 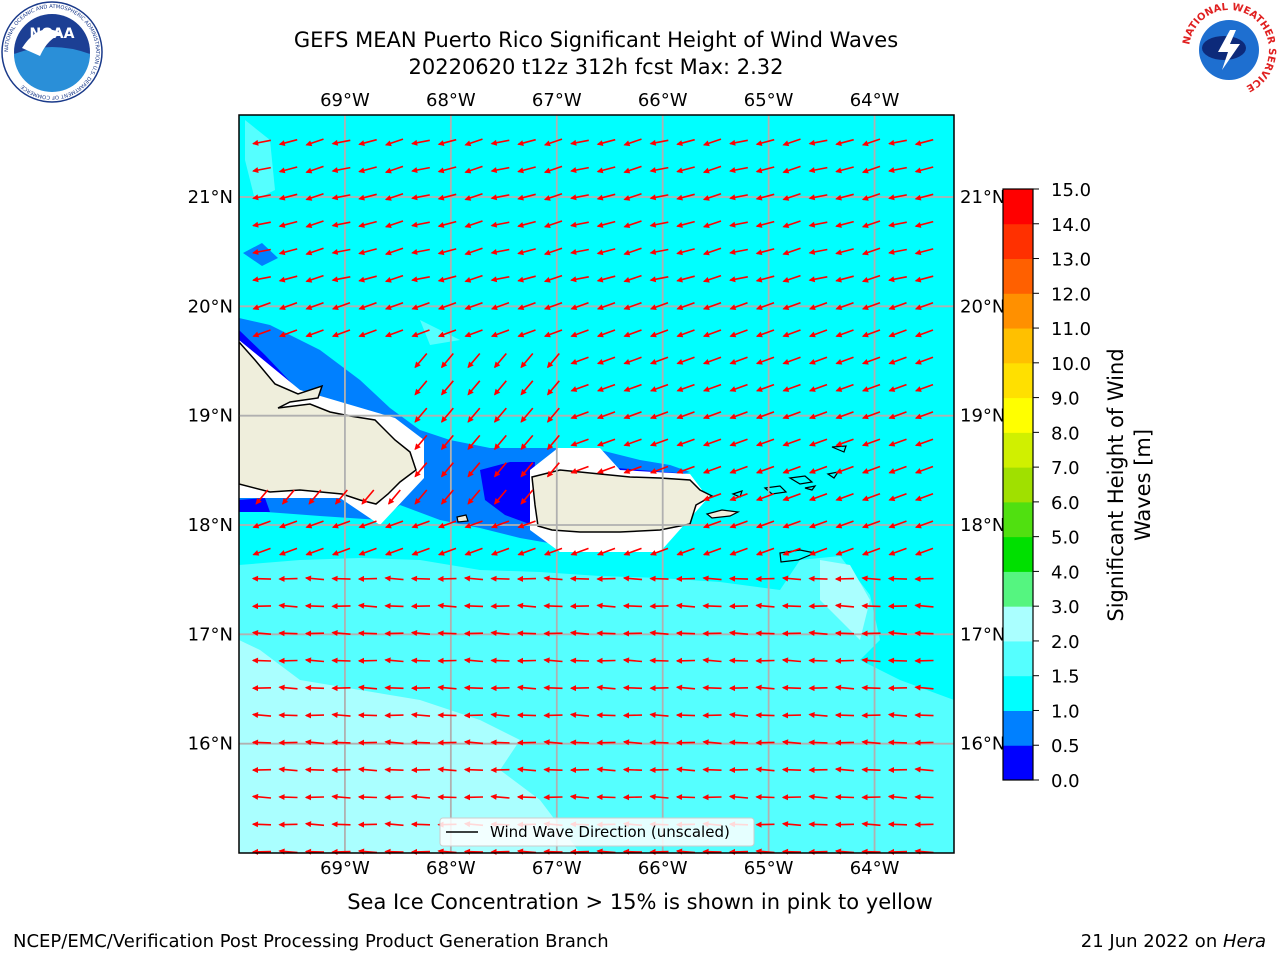 I want to click on lon-tick-label-bottom: 66°W, so click(x=663, y=868).